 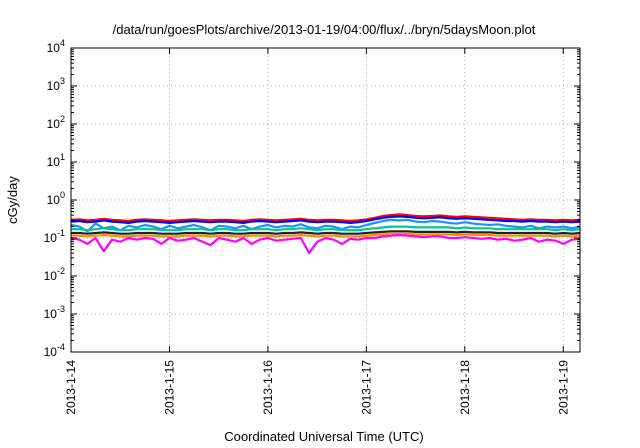 What do you see at coordinates (71, 387) in the screenshot?
I see `x-tick-label: 2013-1-14` at bounding box center [71, 387].